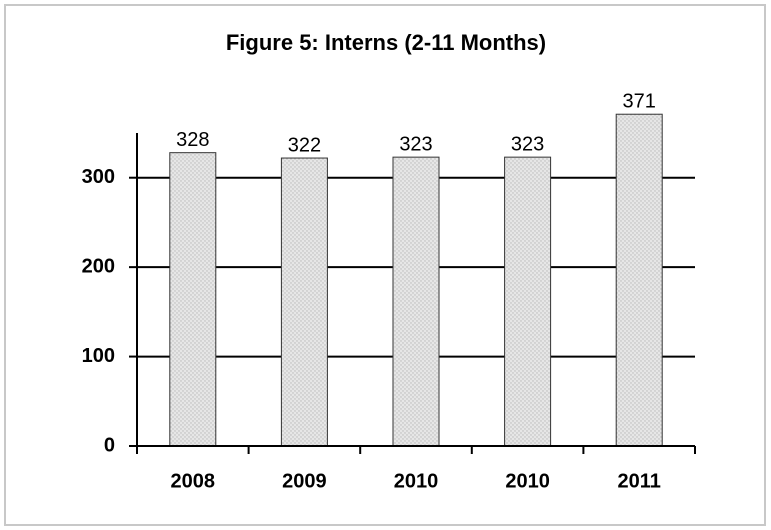  I want to click on x-tick-label: 2008, so click(193, 481).